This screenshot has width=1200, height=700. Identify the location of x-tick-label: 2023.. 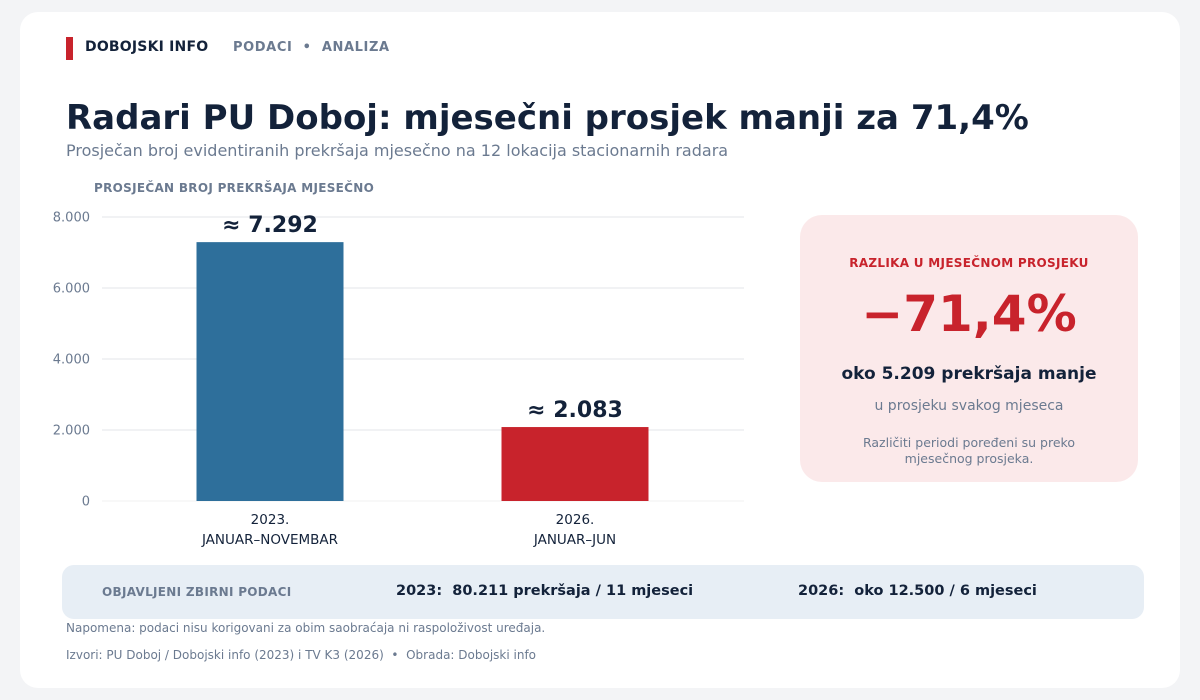
(270, 520).